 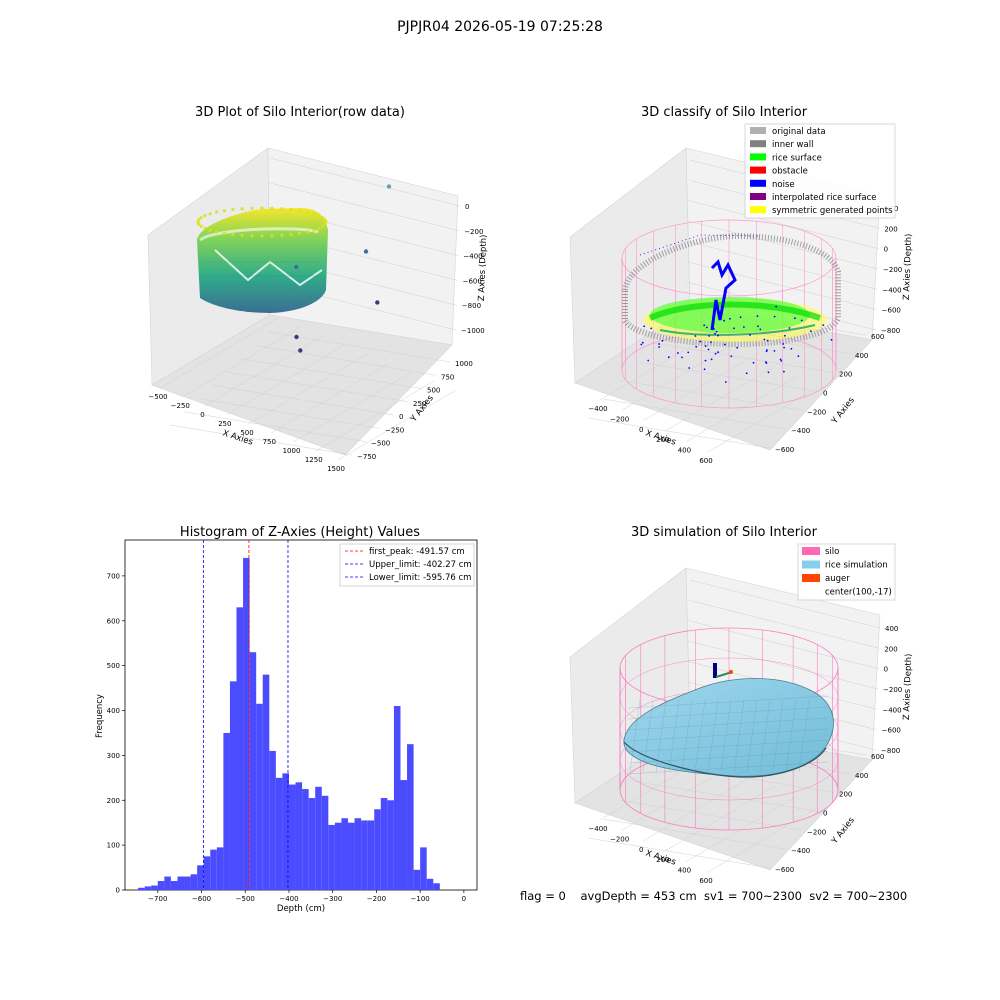 What do you see at coordinates (891, 629) in the screenshot?
I see `sim3d-ztick-label: 400` at bounding box center [891, 629].